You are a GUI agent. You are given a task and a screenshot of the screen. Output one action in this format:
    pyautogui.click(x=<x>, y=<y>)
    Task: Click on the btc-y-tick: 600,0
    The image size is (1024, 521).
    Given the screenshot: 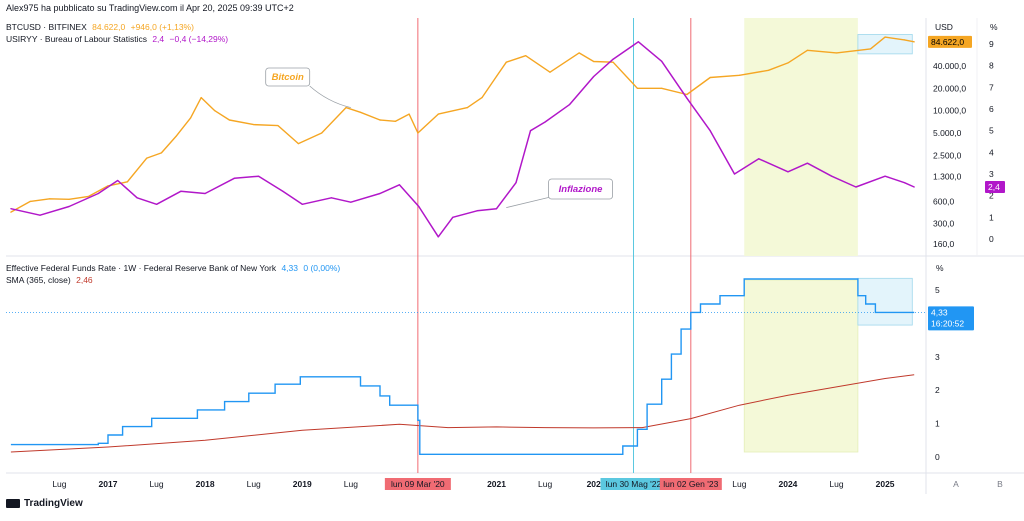 What is the action you would take?
    pyautogui.click(x=944, y=201)
    